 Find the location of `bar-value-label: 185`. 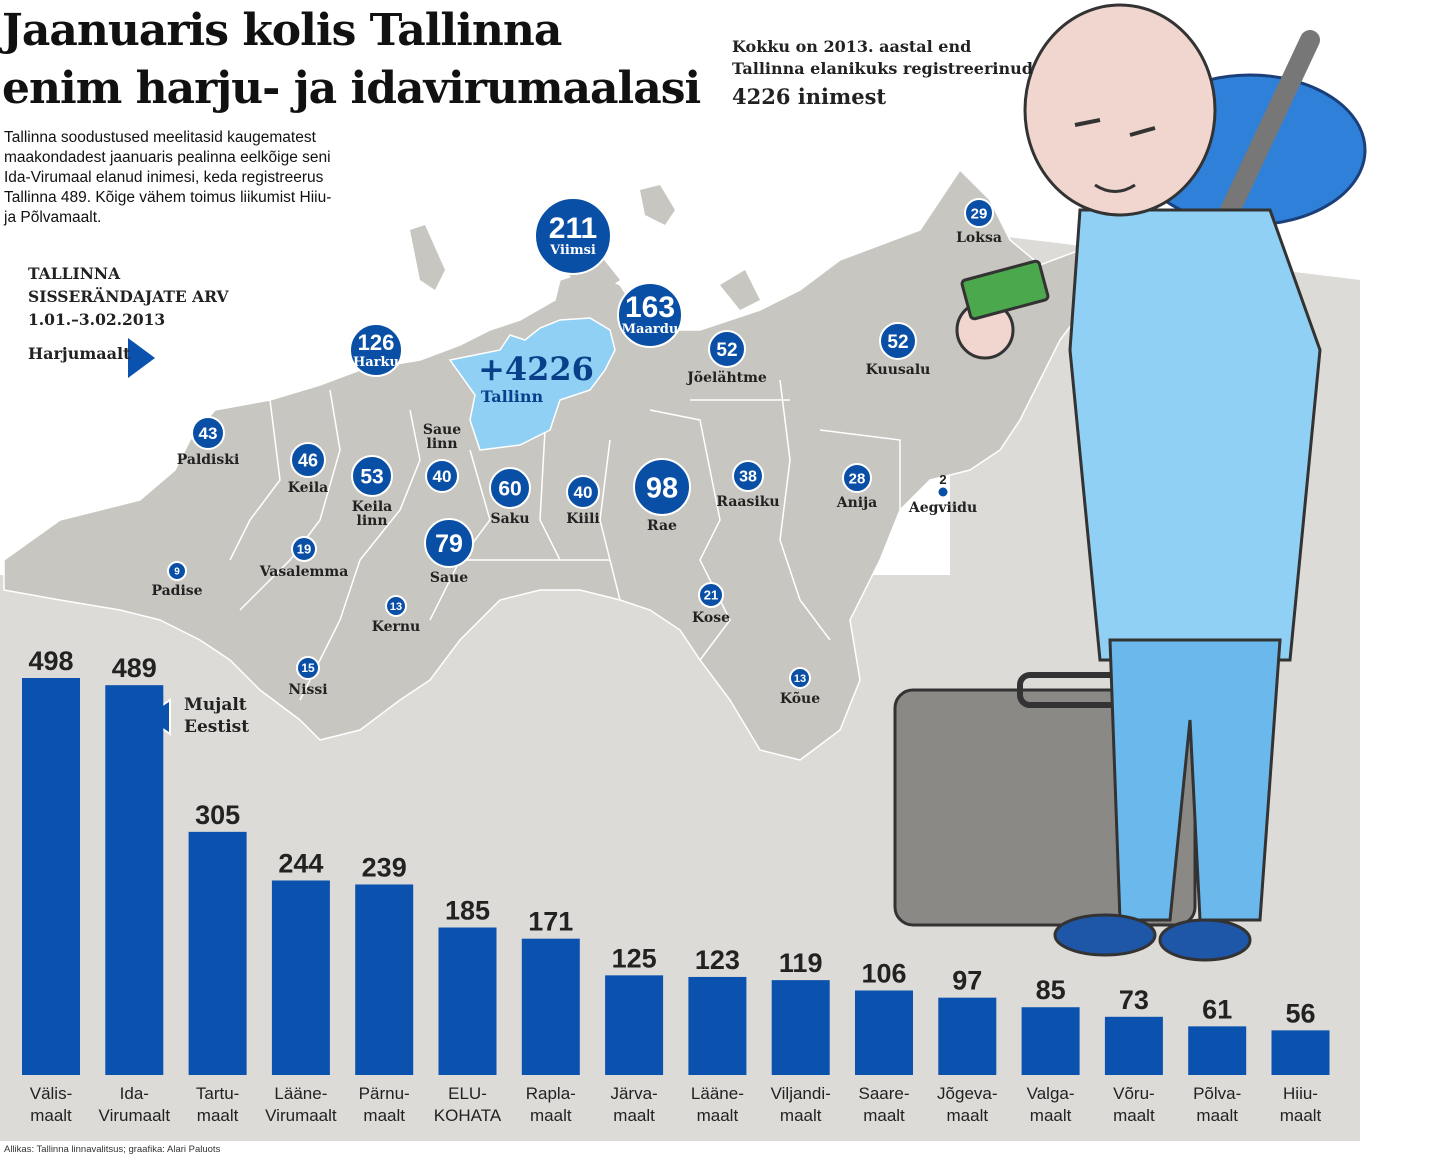

bar-value-label: 185 is located at coordinates (467, 911).